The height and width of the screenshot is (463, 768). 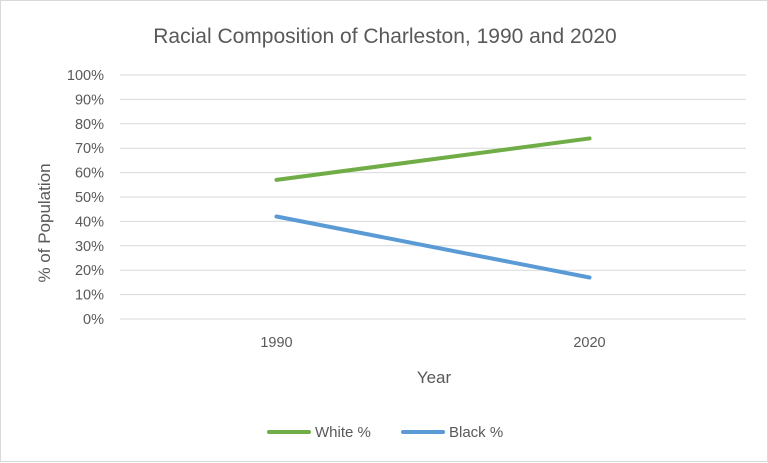 What do you see at coordinates (85, 76) in the screenshot?
I see `y-tick-label: 100%` at bounding box center [85, 76].